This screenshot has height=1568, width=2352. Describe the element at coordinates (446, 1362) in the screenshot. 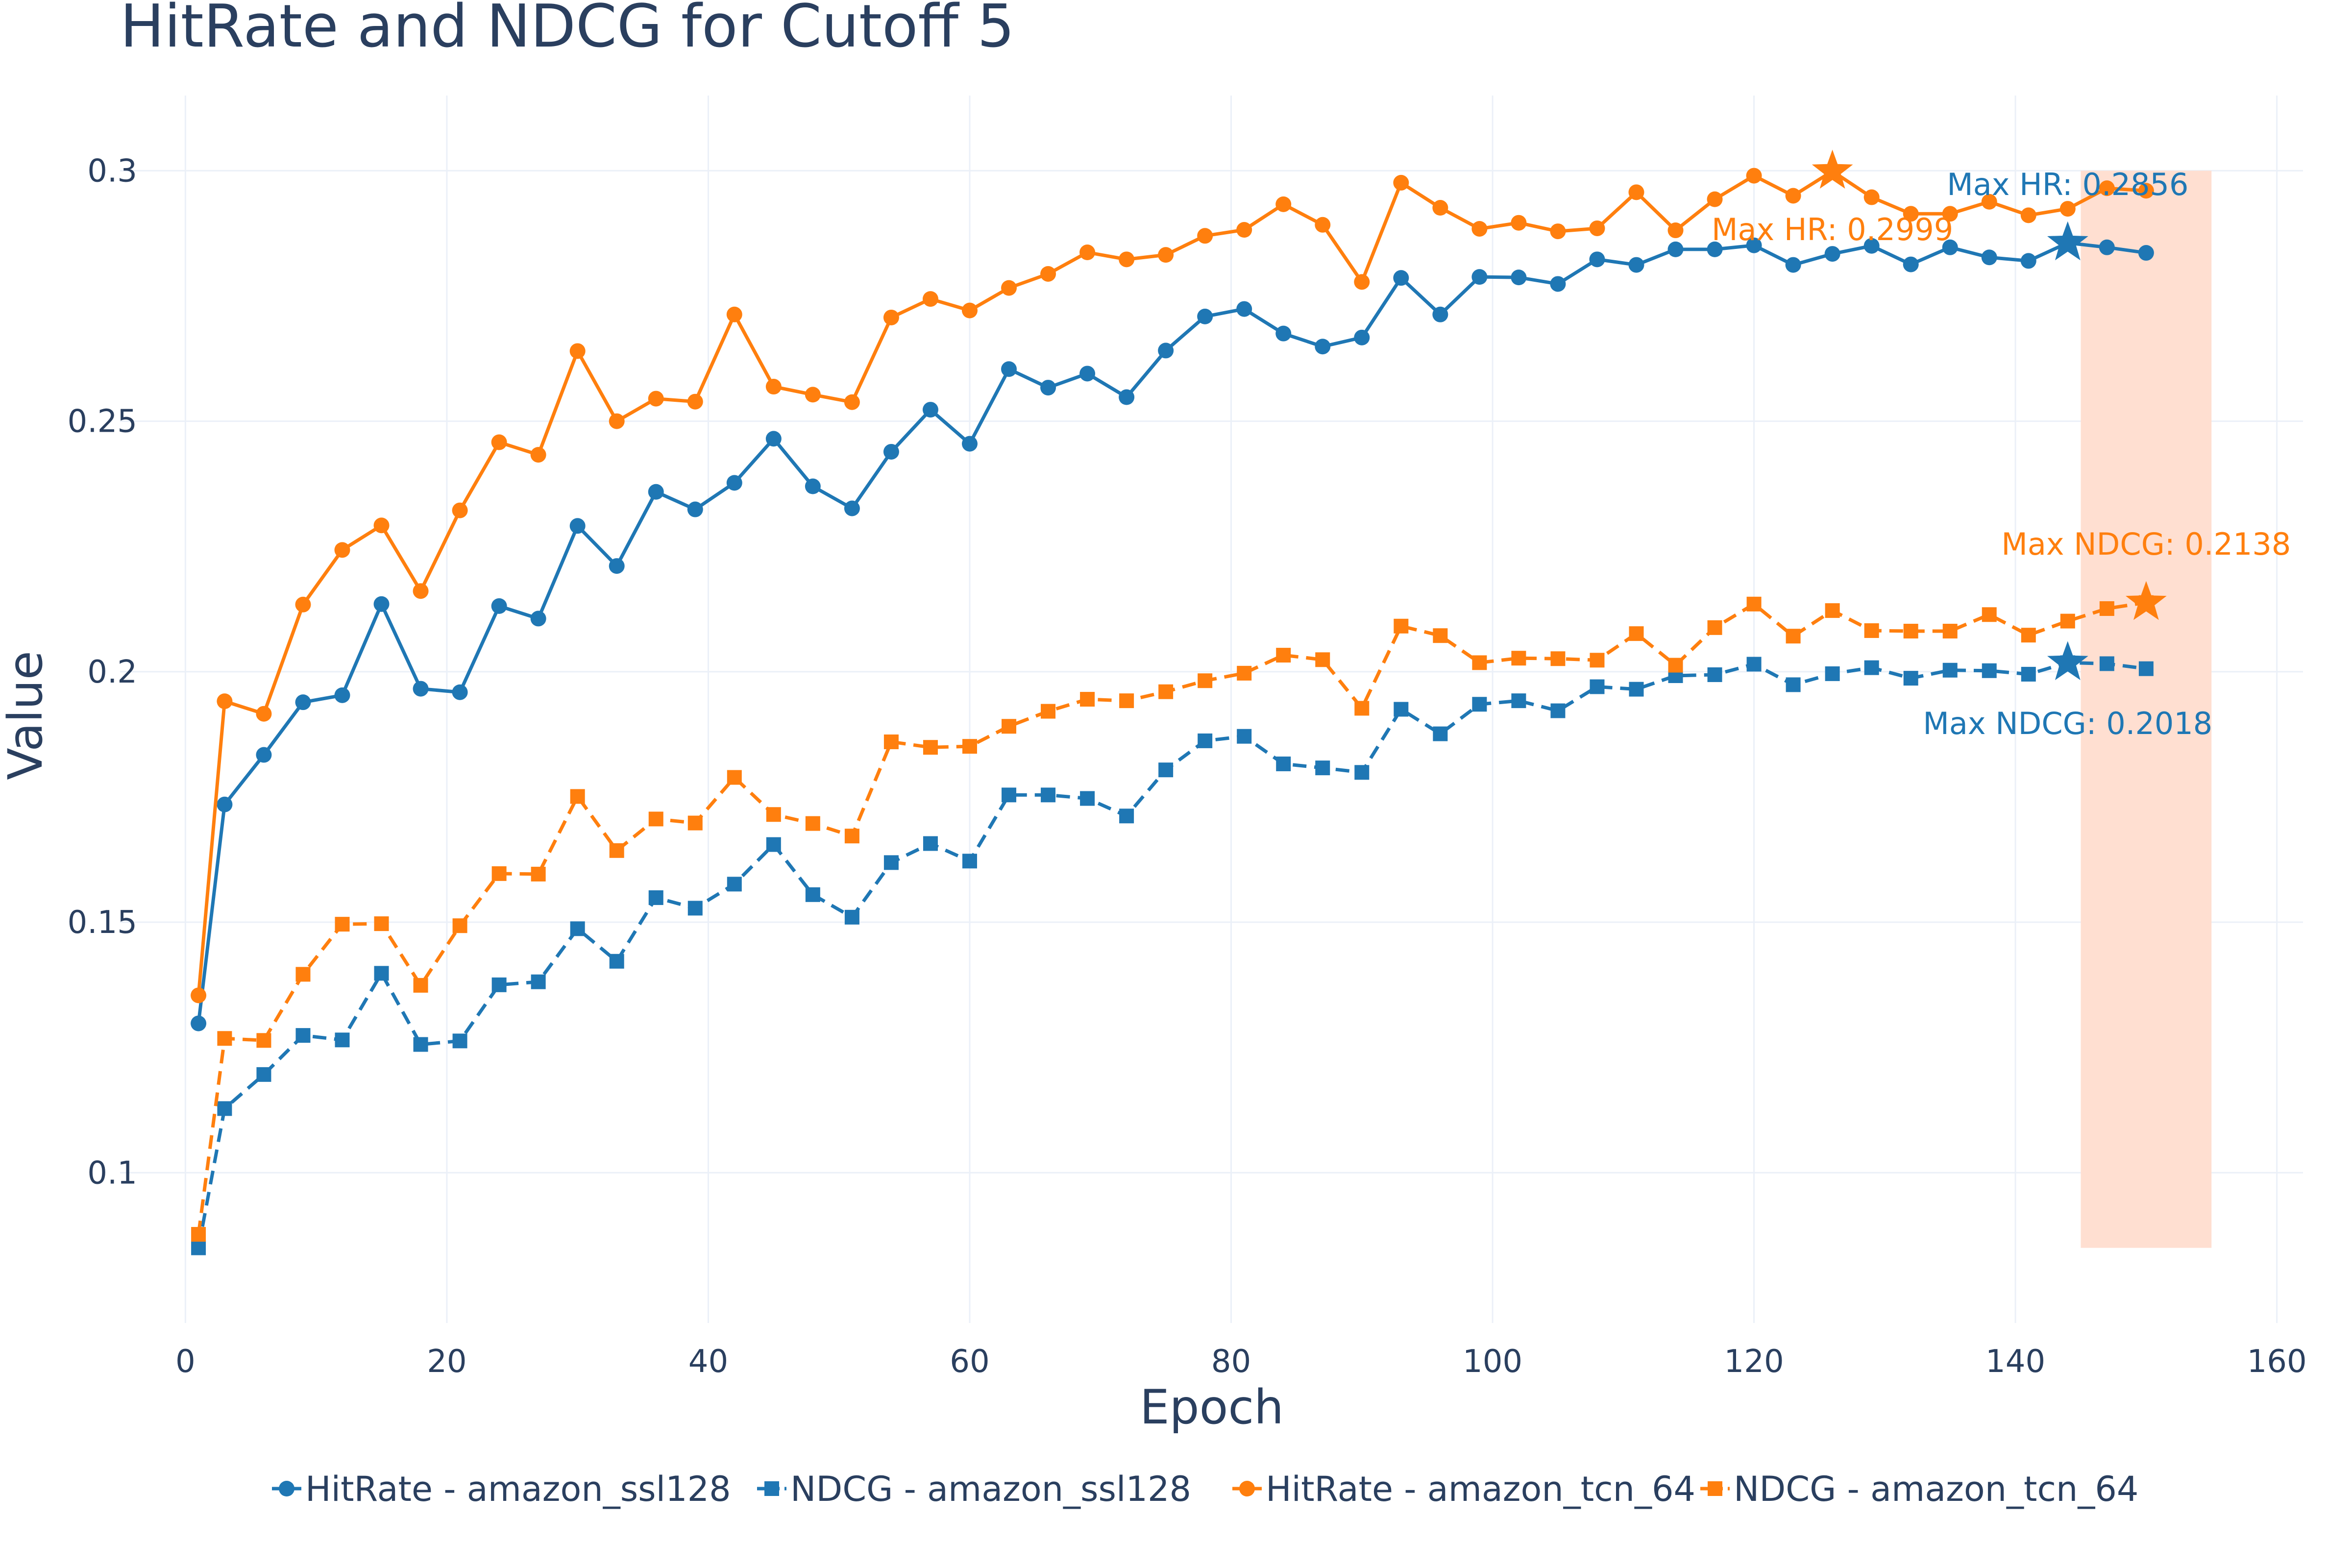

I see `x-tick-label: 20` at that location.